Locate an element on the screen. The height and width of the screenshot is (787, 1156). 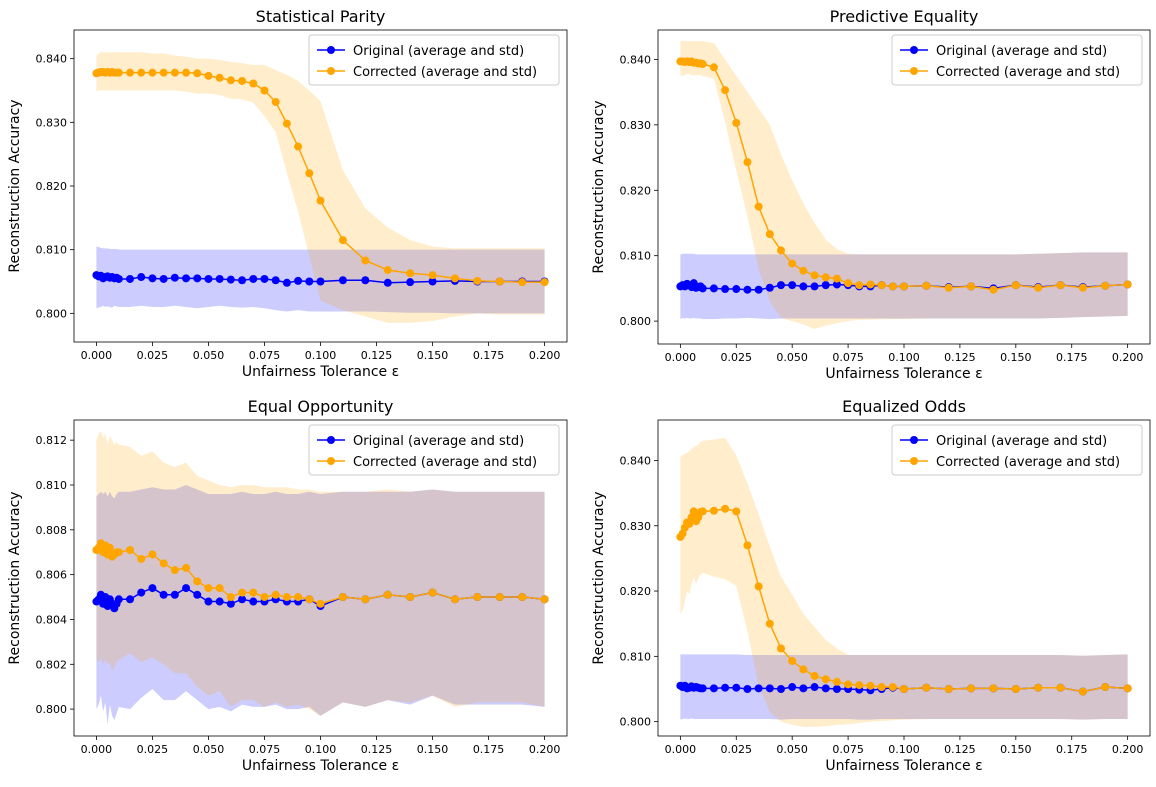
x-tick-label: 0.125 is located at coordinates (960, 749).